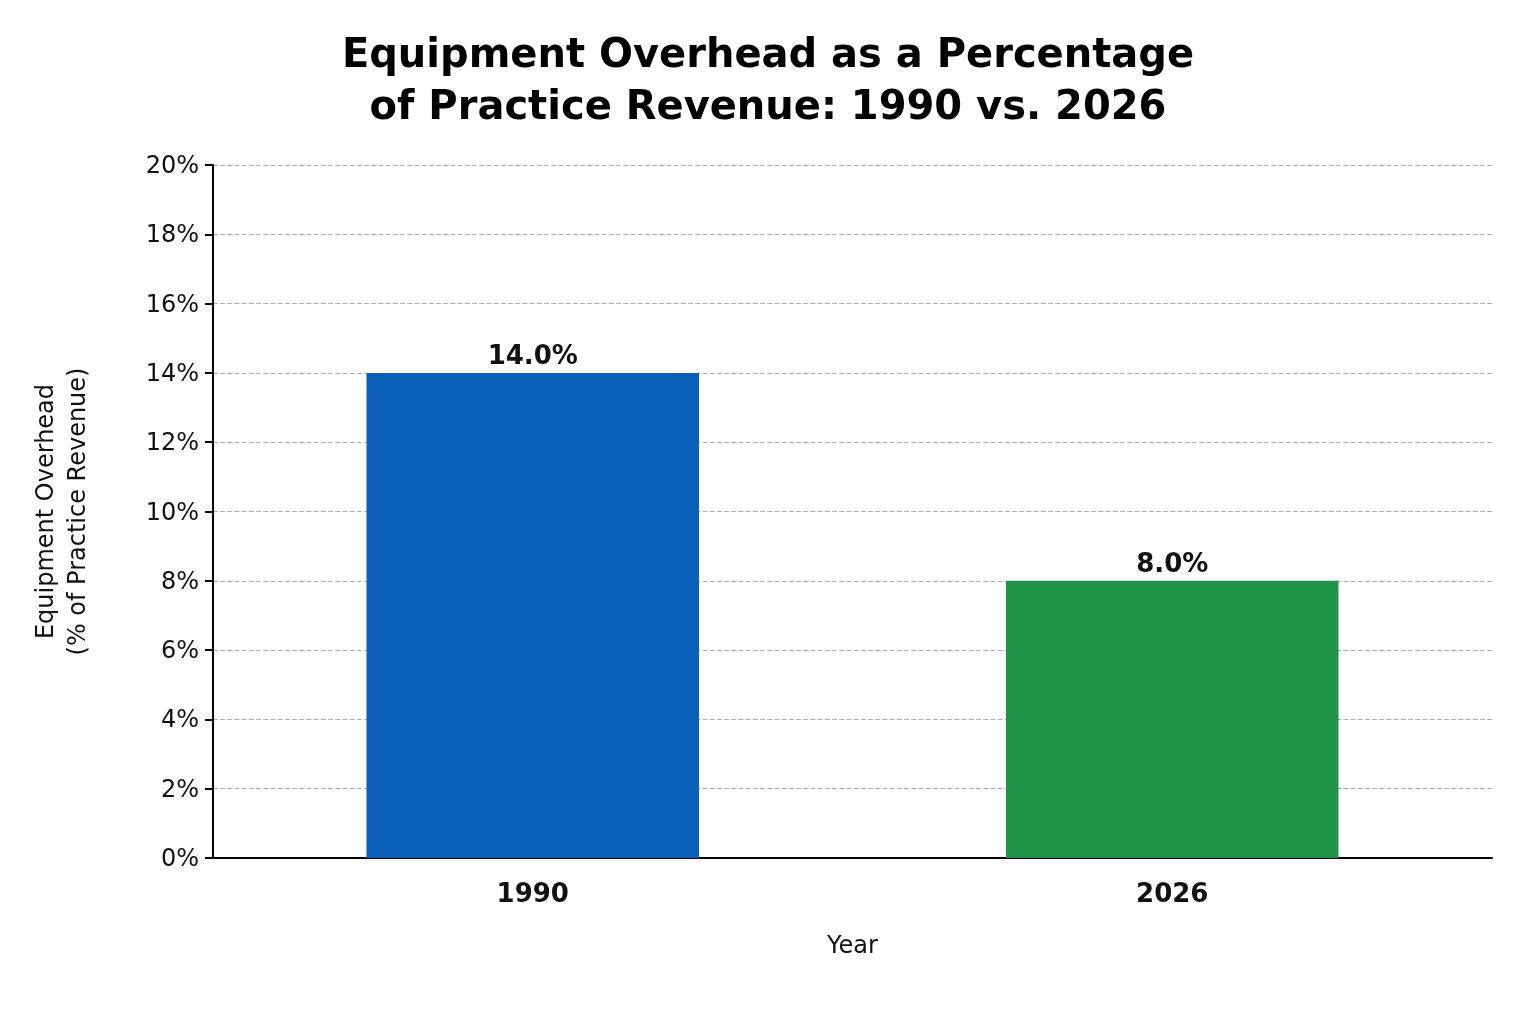 This screenshot has height=1024, width=1536. What do you see at coordinates (852, 945) in the screenshot?
I see `x-axis-title: Year` at bounding box center [852, 945].